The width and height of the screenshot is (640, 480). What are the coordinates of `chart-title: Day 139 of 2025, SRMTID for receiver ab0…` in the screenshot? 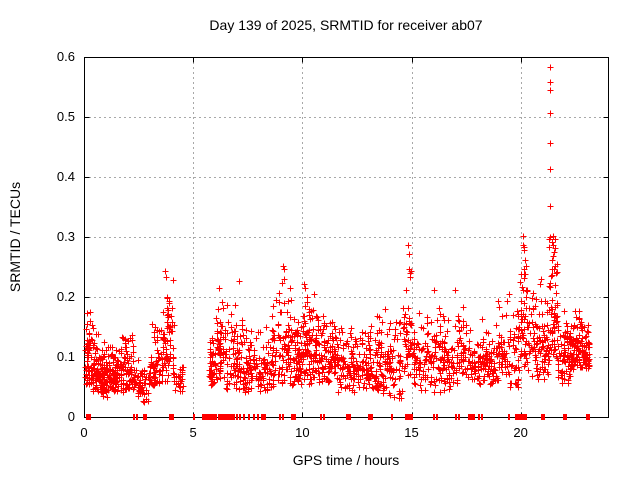 It's located at (346, 25).